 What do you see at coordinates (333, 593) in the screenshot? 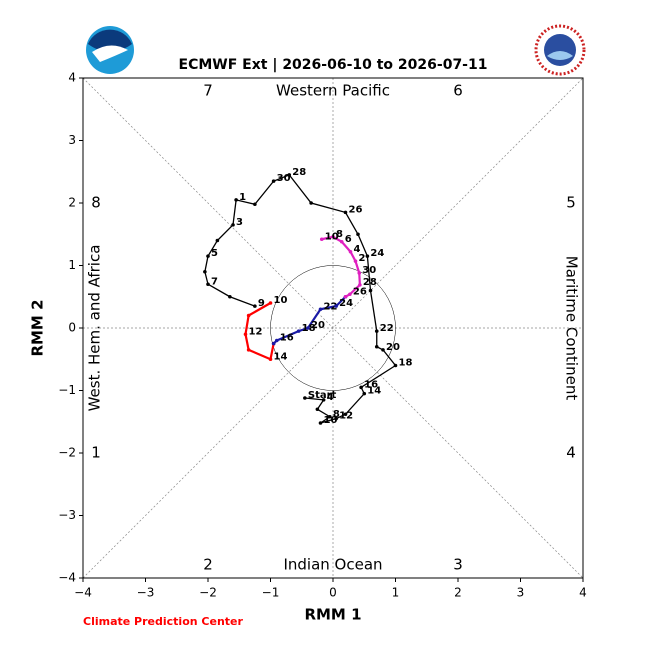
I see `x-tick-label: 0` at bounding box center [333, 593].